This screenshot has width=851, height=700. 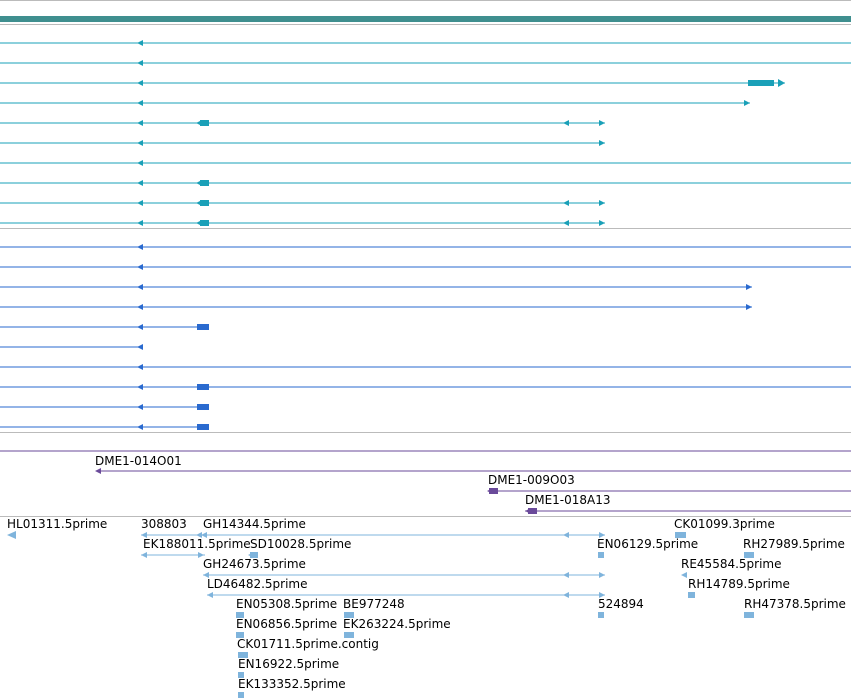 I want to click on ruler-divider, so click(x=425, y=24).